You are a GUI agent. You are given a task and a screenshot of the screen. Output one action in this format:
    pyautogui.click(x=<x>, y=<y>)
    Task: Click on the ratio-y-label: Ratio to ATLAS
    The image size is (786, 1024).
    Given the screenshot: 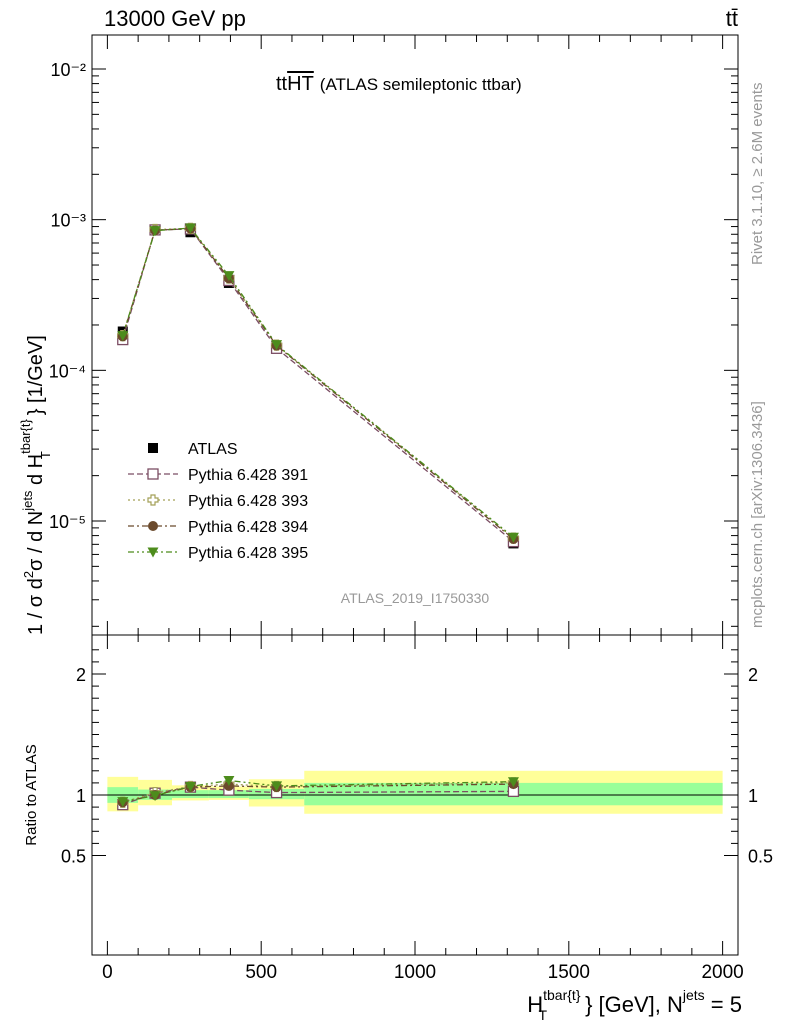 What is the action you would take?
    pyautogui.click(x=31, y=794)
    